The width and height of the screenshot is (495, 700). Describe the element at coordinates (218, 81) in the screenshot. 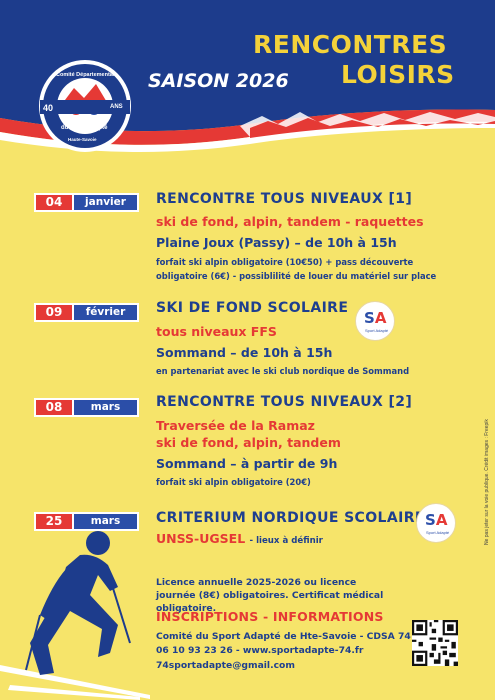

I see `saison-label: SAISON 2026` at that location.